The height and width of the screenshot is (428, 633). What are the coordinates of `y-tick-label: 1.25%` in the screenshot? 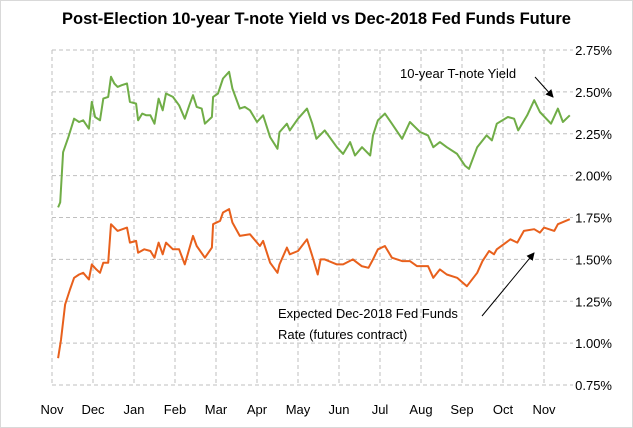 It's located at (593, 301).